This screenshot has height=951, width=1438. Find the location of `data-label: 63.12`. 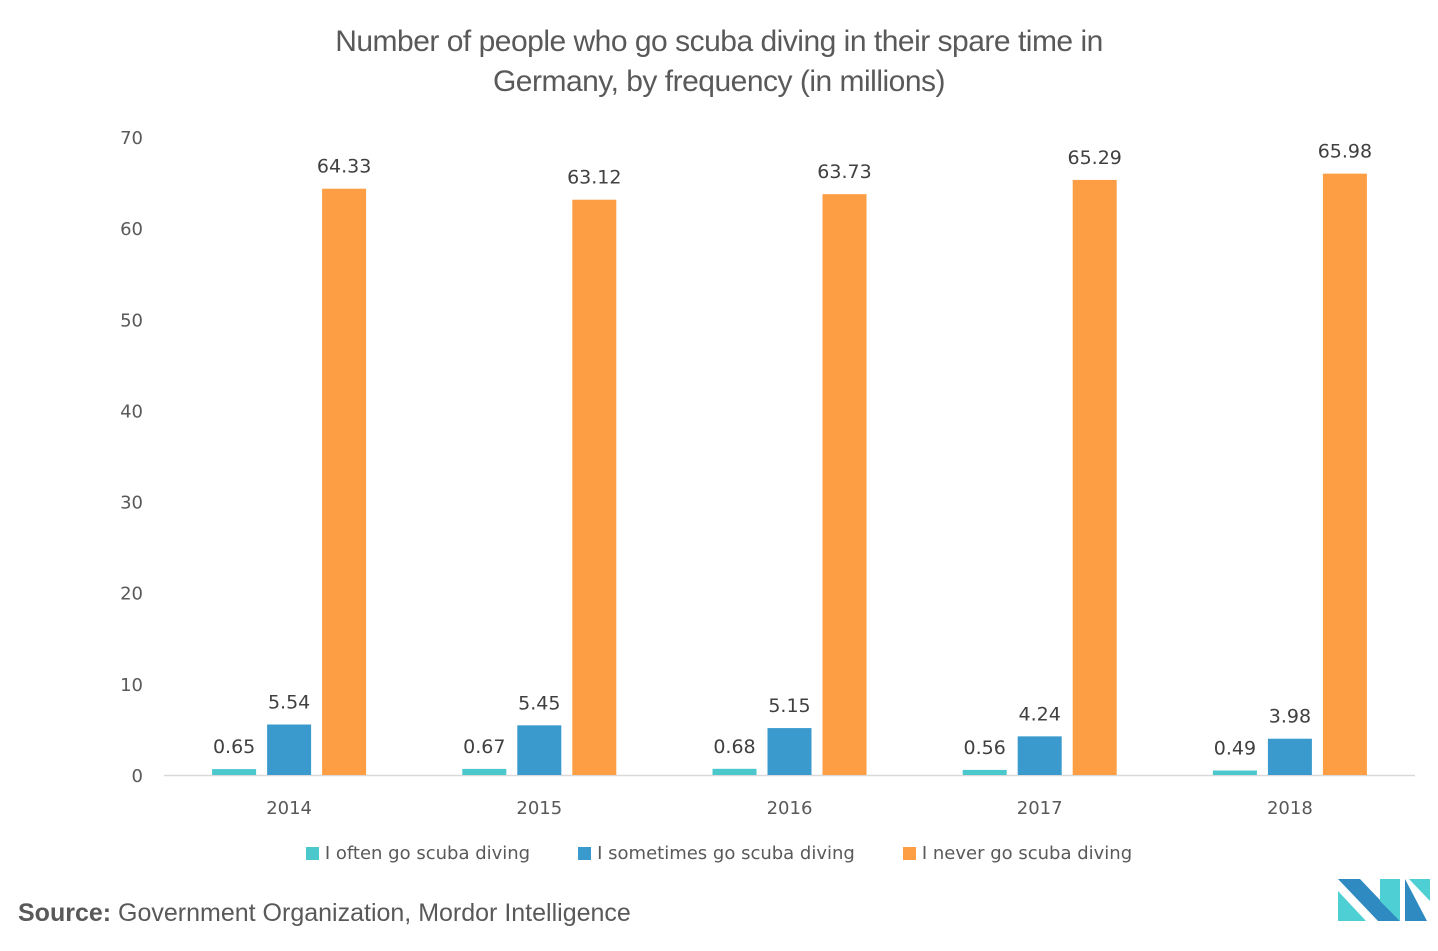

data-label: 63.12 is located at coordinates (594, 178).